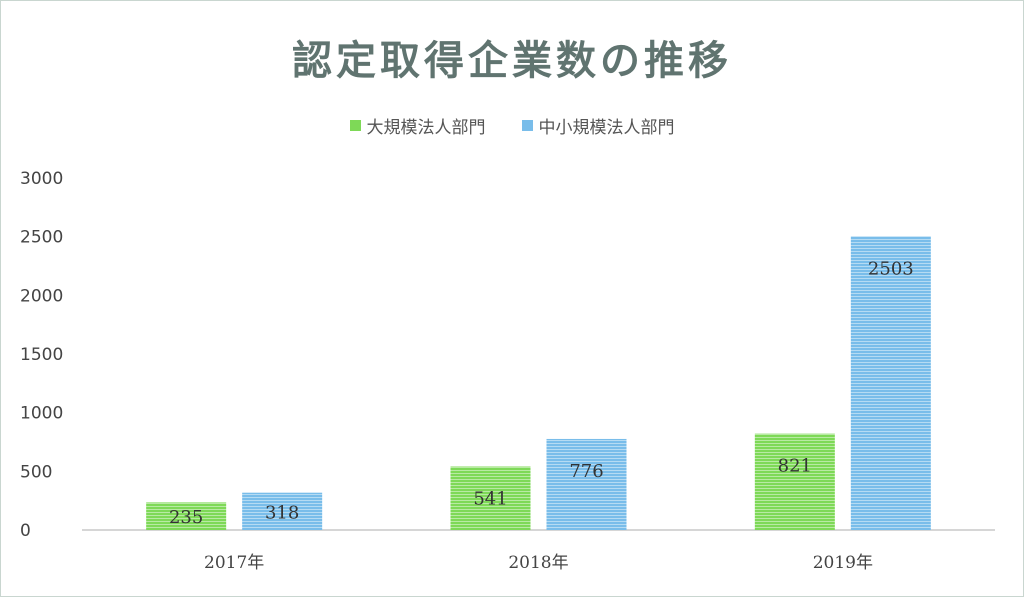  What do you see at coordinates (355, 125) in the screenshot?
I see `legend-swatch-large` at bounding box center [355, 125].